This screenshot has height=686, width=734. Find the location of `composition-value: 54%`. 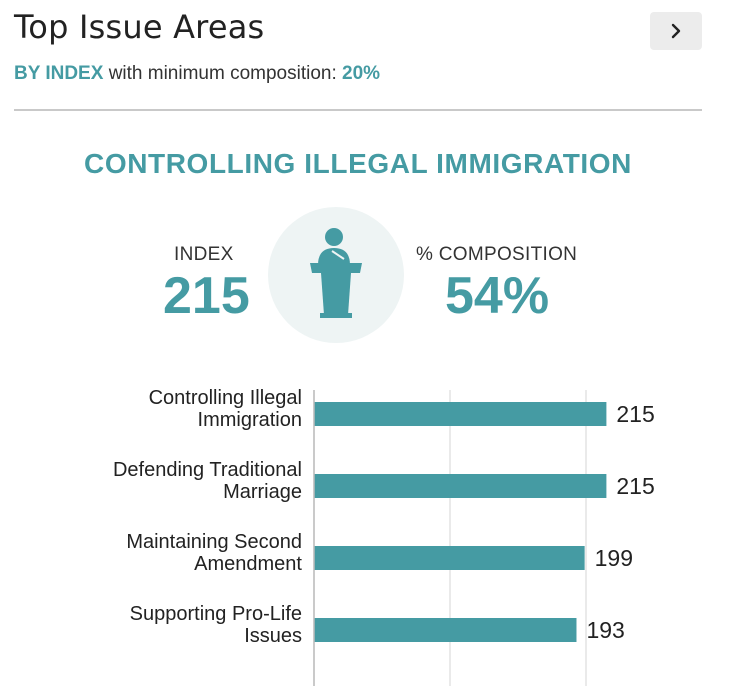

composition-value: 54% is located at coordinates (497, 296).